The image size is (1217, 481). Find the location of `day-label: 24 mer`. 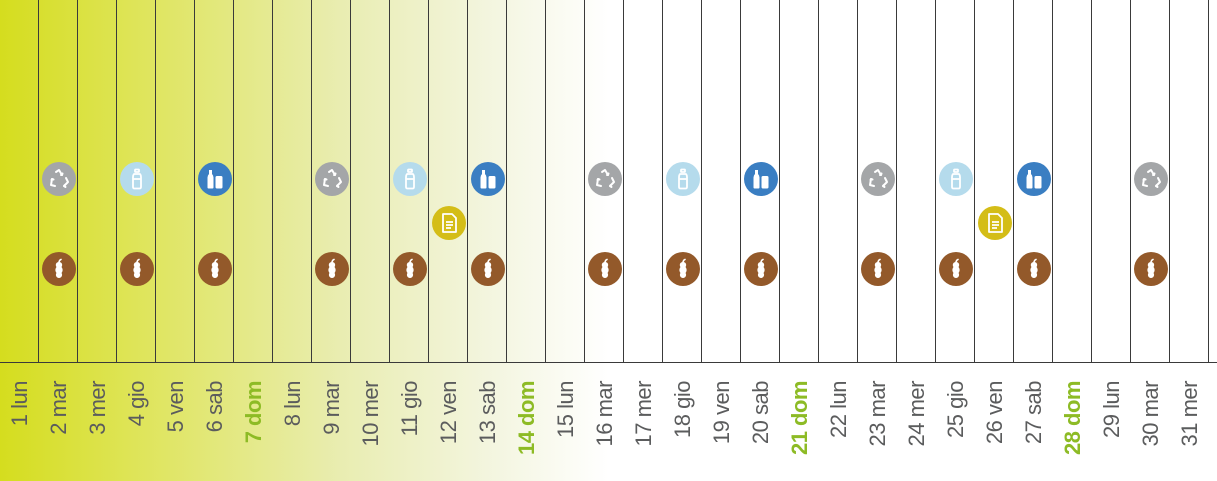

day-label: 24 mer is located at coordinates (917, 431).